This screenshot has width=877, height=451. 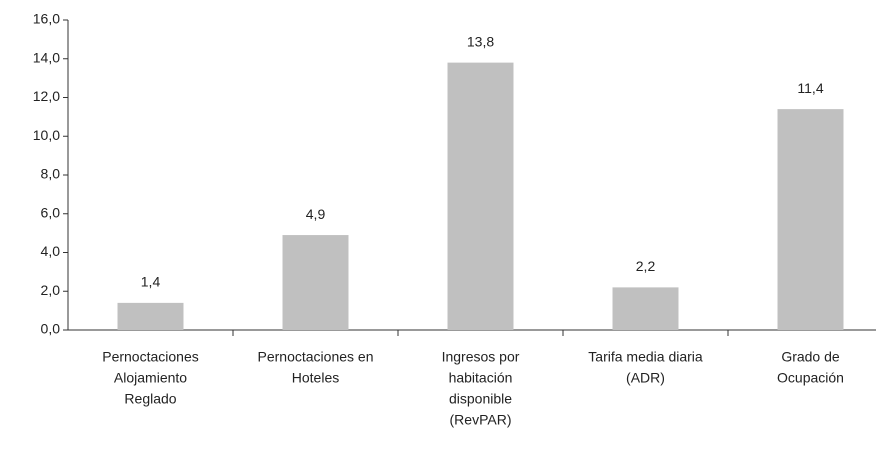 I want to click on y-tick-label: 2,0, so click(x=51, y=290).